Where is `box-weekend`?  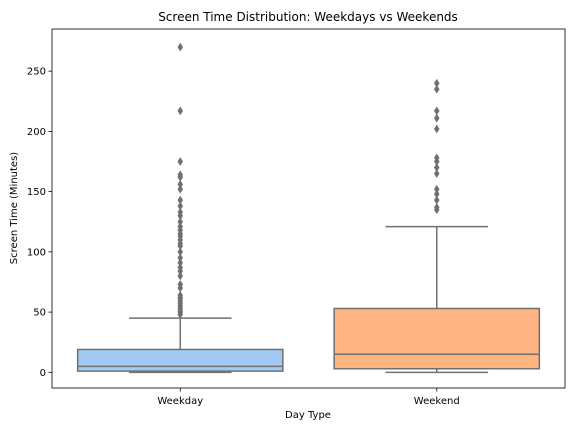 box-weekend is located at coordinates (437, 338).